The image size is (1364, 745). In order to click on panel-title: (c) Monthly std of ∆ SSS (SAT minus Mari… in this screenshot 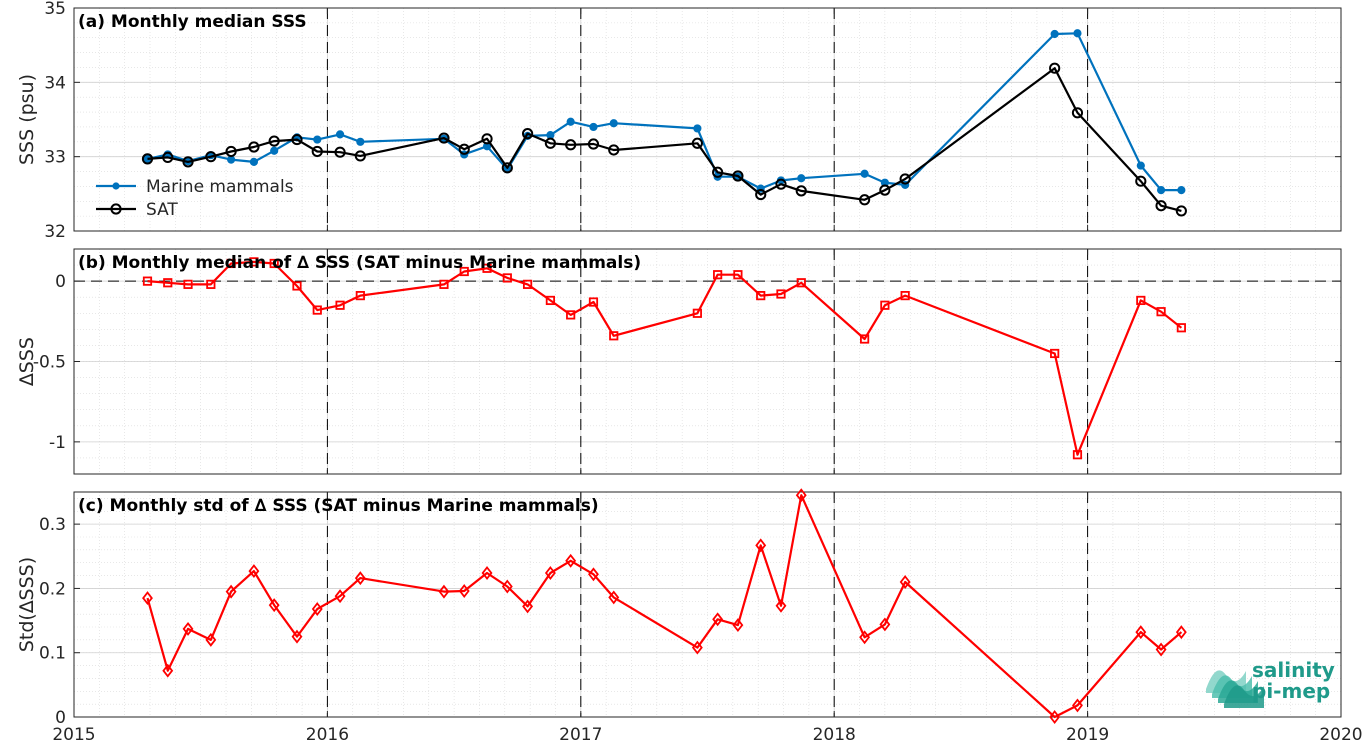, I will do `click(338, 506)`.